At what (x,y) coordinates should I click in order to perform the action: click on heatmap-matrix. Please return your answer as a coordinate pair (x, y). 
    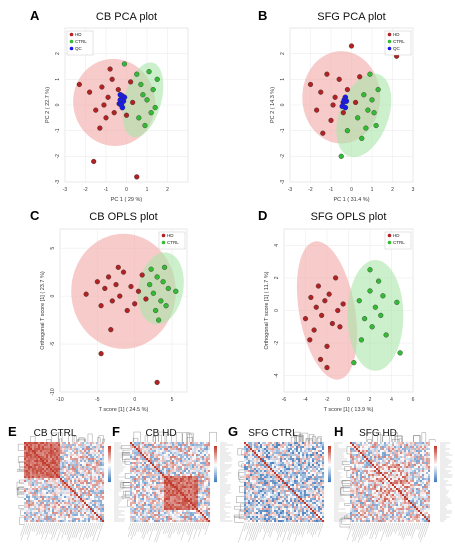
    Looking at the image, I should click on (284, 482).